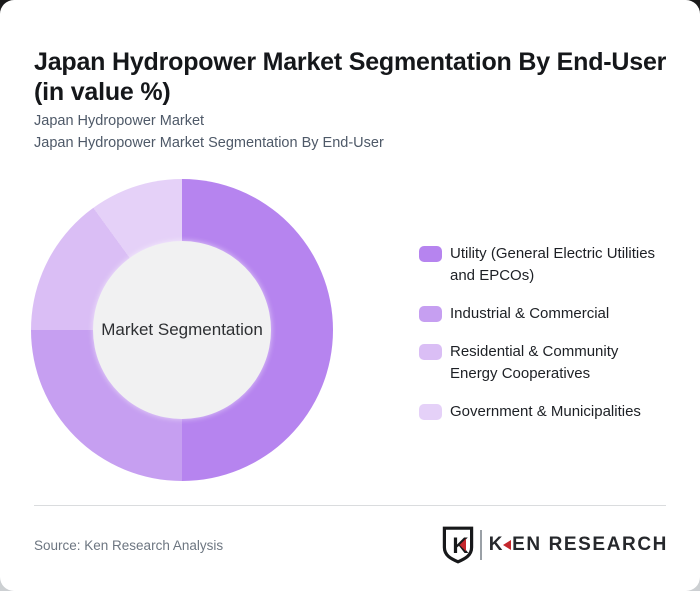  Describe the element at coordinates (350, 505) in the screenshot. I see `footer-divider` at that location.